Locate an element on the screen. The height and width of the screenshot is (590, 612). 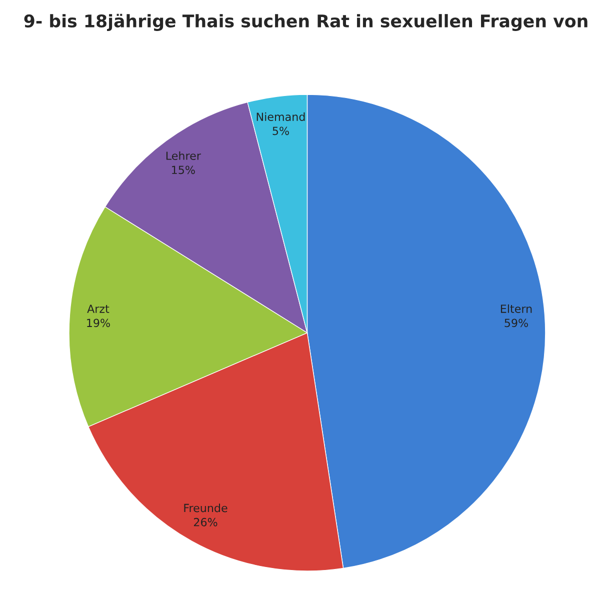
data-label: 5% is located at coordinates (280, 131).